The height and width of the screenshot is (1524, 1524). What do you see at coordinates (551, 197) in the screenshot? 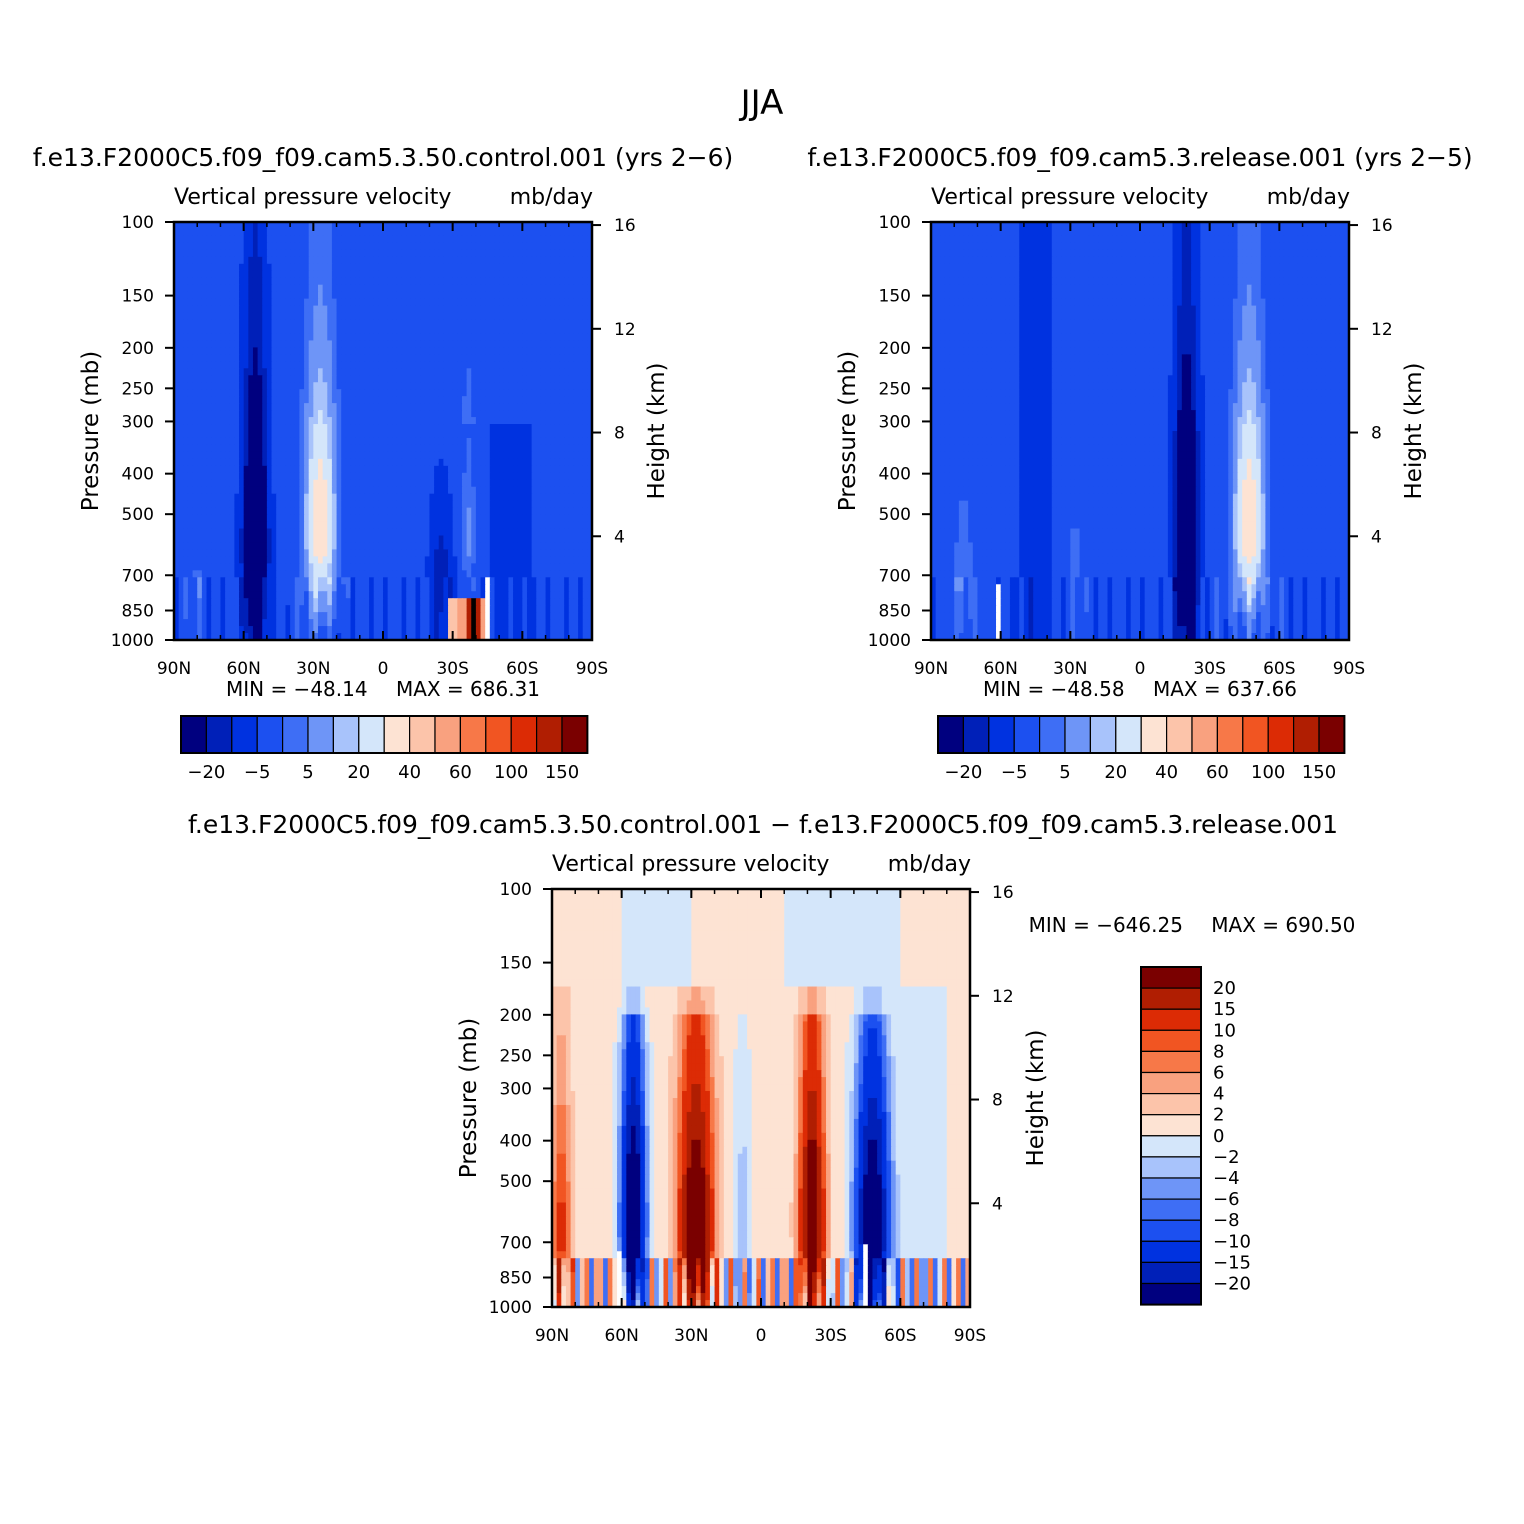
I see `control-units-label: mb/day` at bounding box center [551, 197].